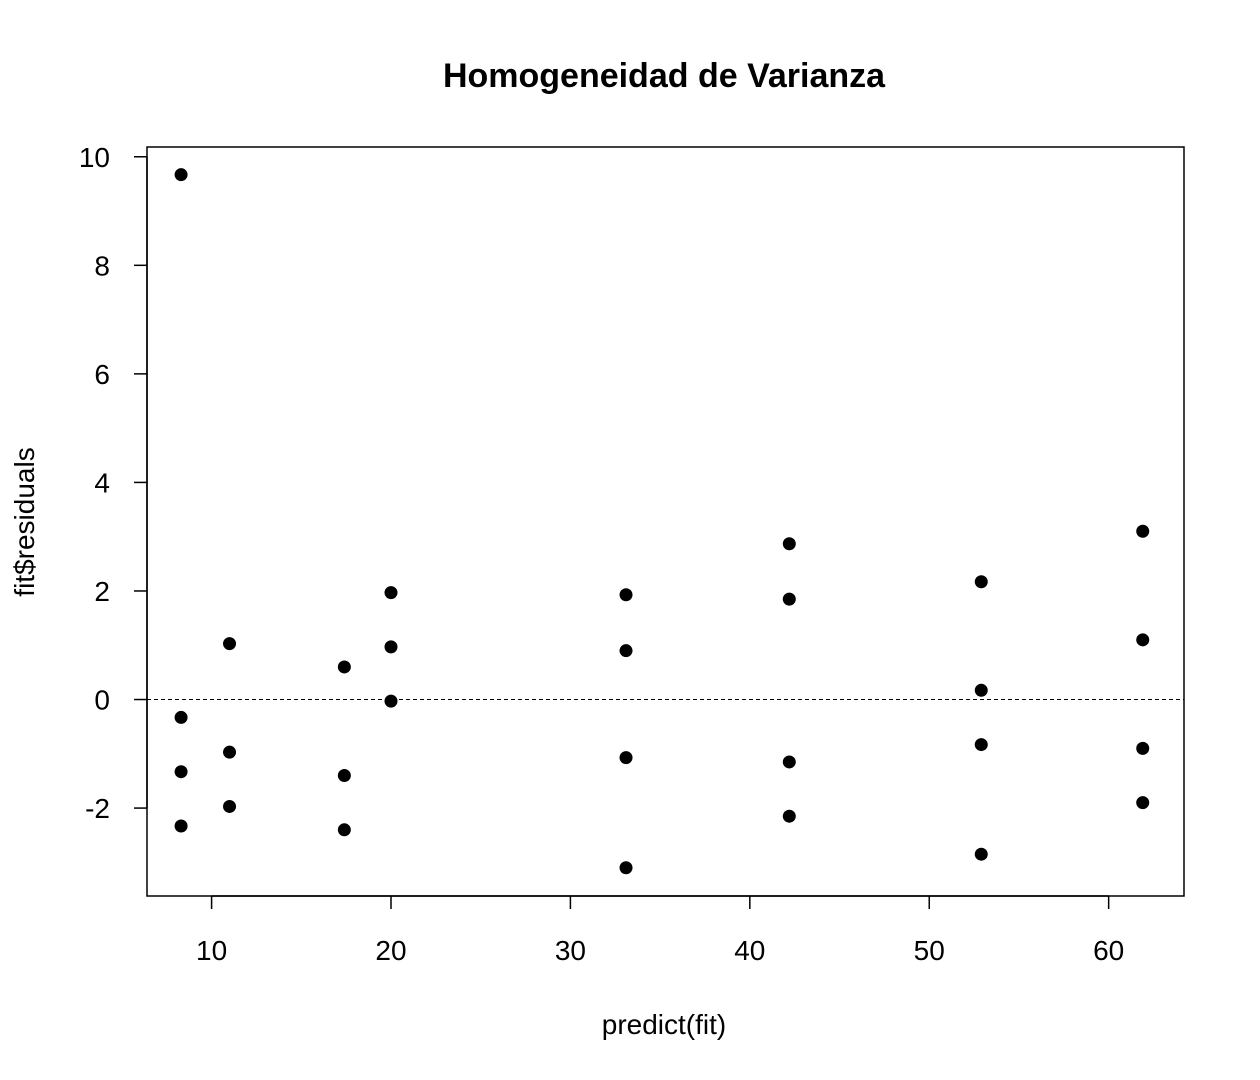 The height and width of the screenshot is (1080, 1260). I want to click on y-tick-label: 2, so click(102, 591).